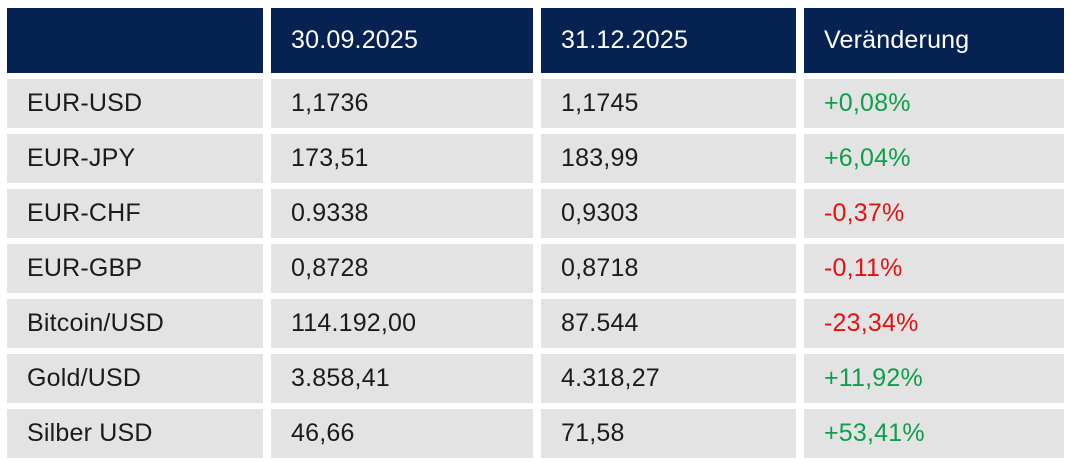 Image resolution: width=1071 pixels, height=463 pixels. Describe the element at coordinates (402, 378) in the screenshot. I see `row-value-start: 3.858,41` at that location.